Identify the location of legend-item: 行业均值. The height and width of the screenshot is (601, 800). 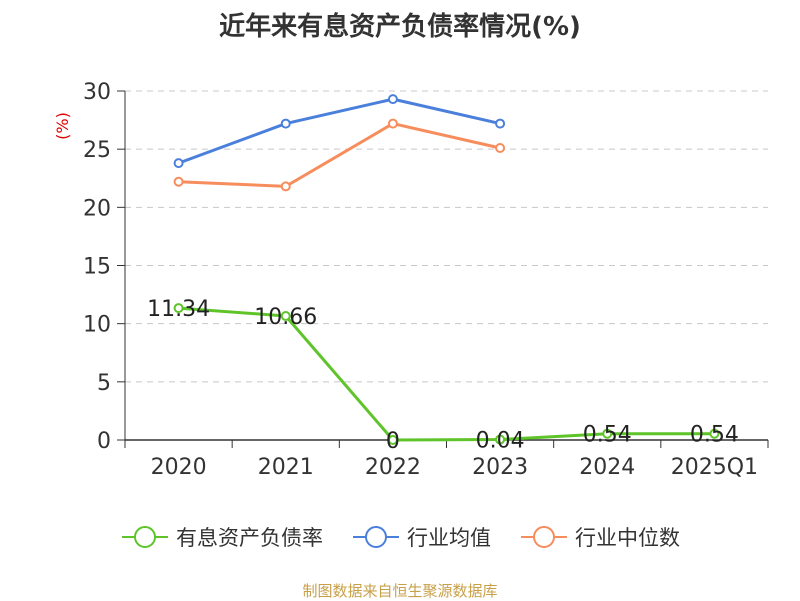
(421, 537).